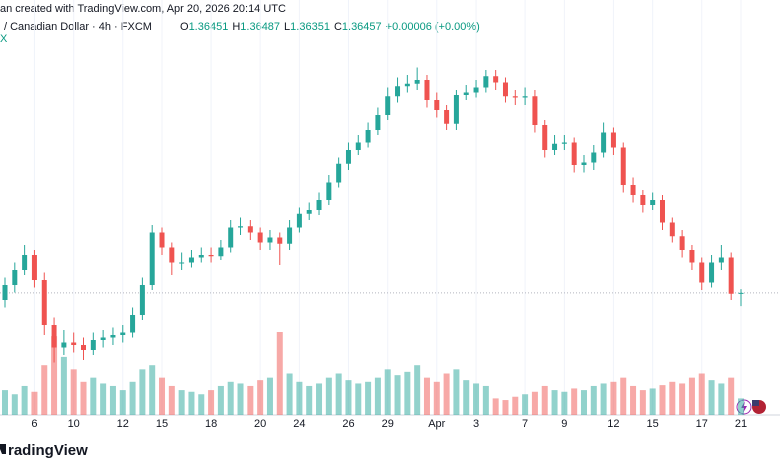  I want to click on ohlc-value: 1.36351, so click(310, 27).